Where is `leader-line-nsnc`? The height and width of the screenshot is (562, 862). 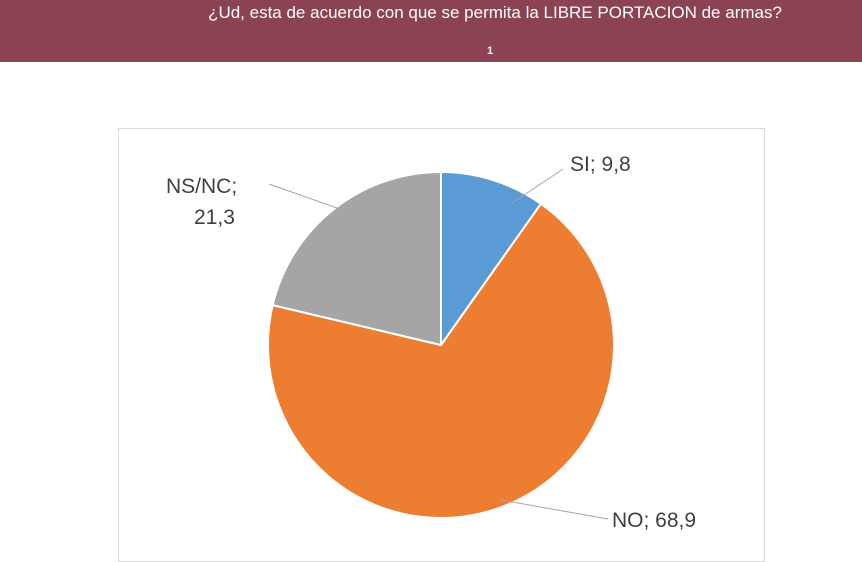 leader-line-nsnc is located at coordinates (303, 196).